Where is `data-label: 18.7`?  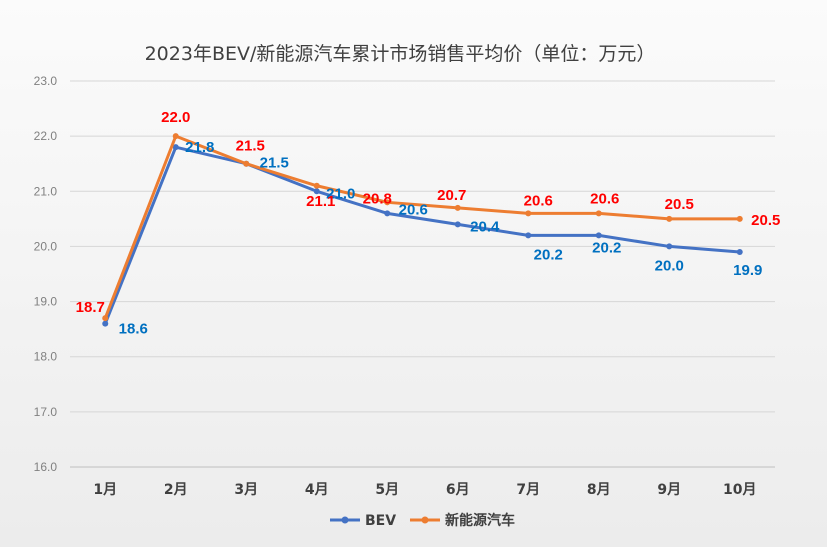 data-label: 18.7 is located at coordinates (90, 307).